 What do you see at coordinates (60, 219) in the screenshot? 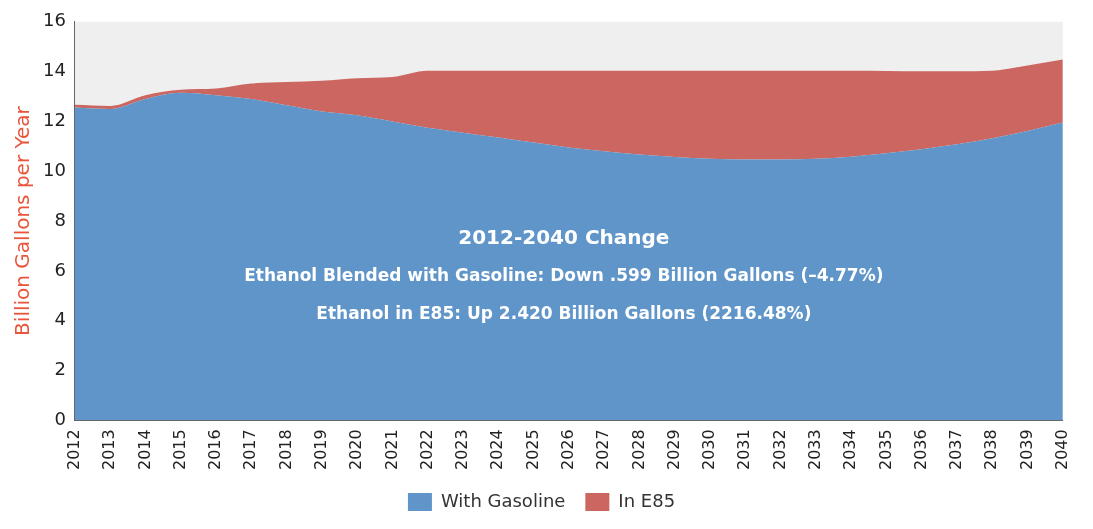
I see `y-tick-label: 8` at bounding box center [60, 219].